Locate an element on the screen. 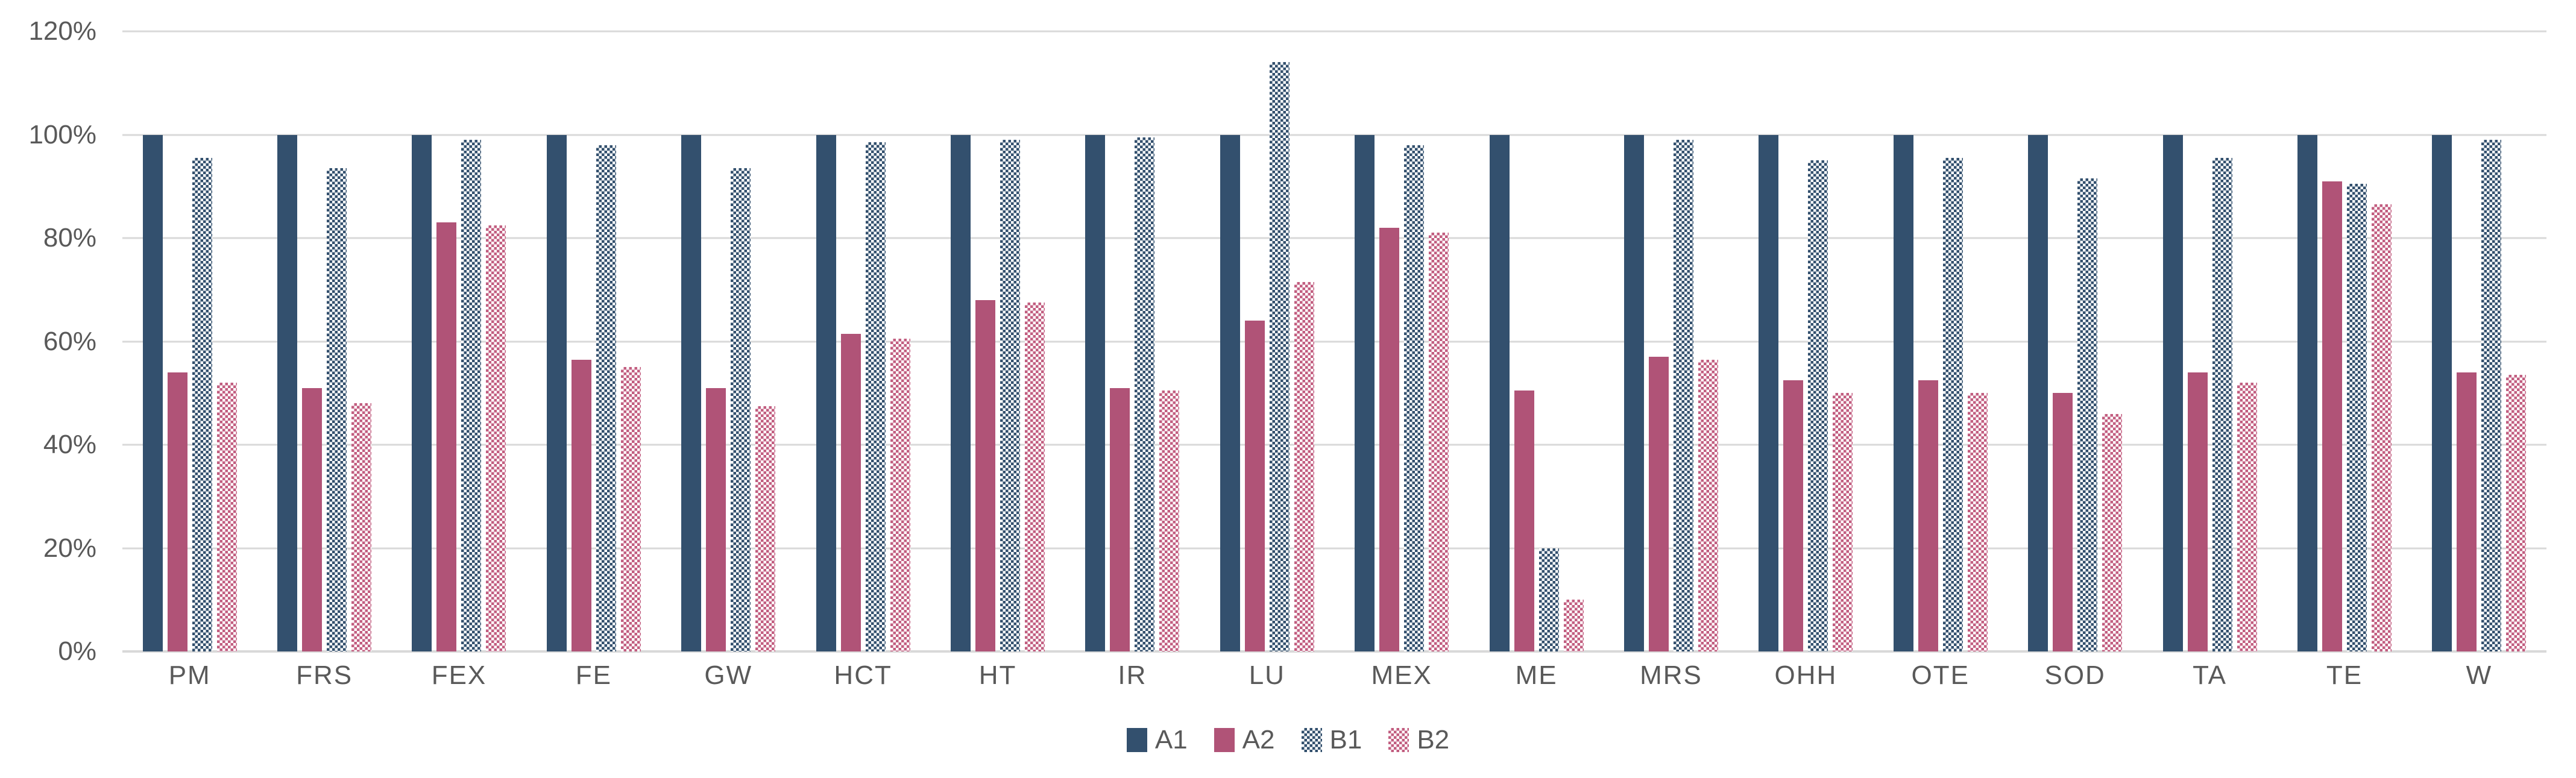 The height and width of the screenshot is (778, 2576). y-tick-label-0: 0% is located at coordinates (77, 651).